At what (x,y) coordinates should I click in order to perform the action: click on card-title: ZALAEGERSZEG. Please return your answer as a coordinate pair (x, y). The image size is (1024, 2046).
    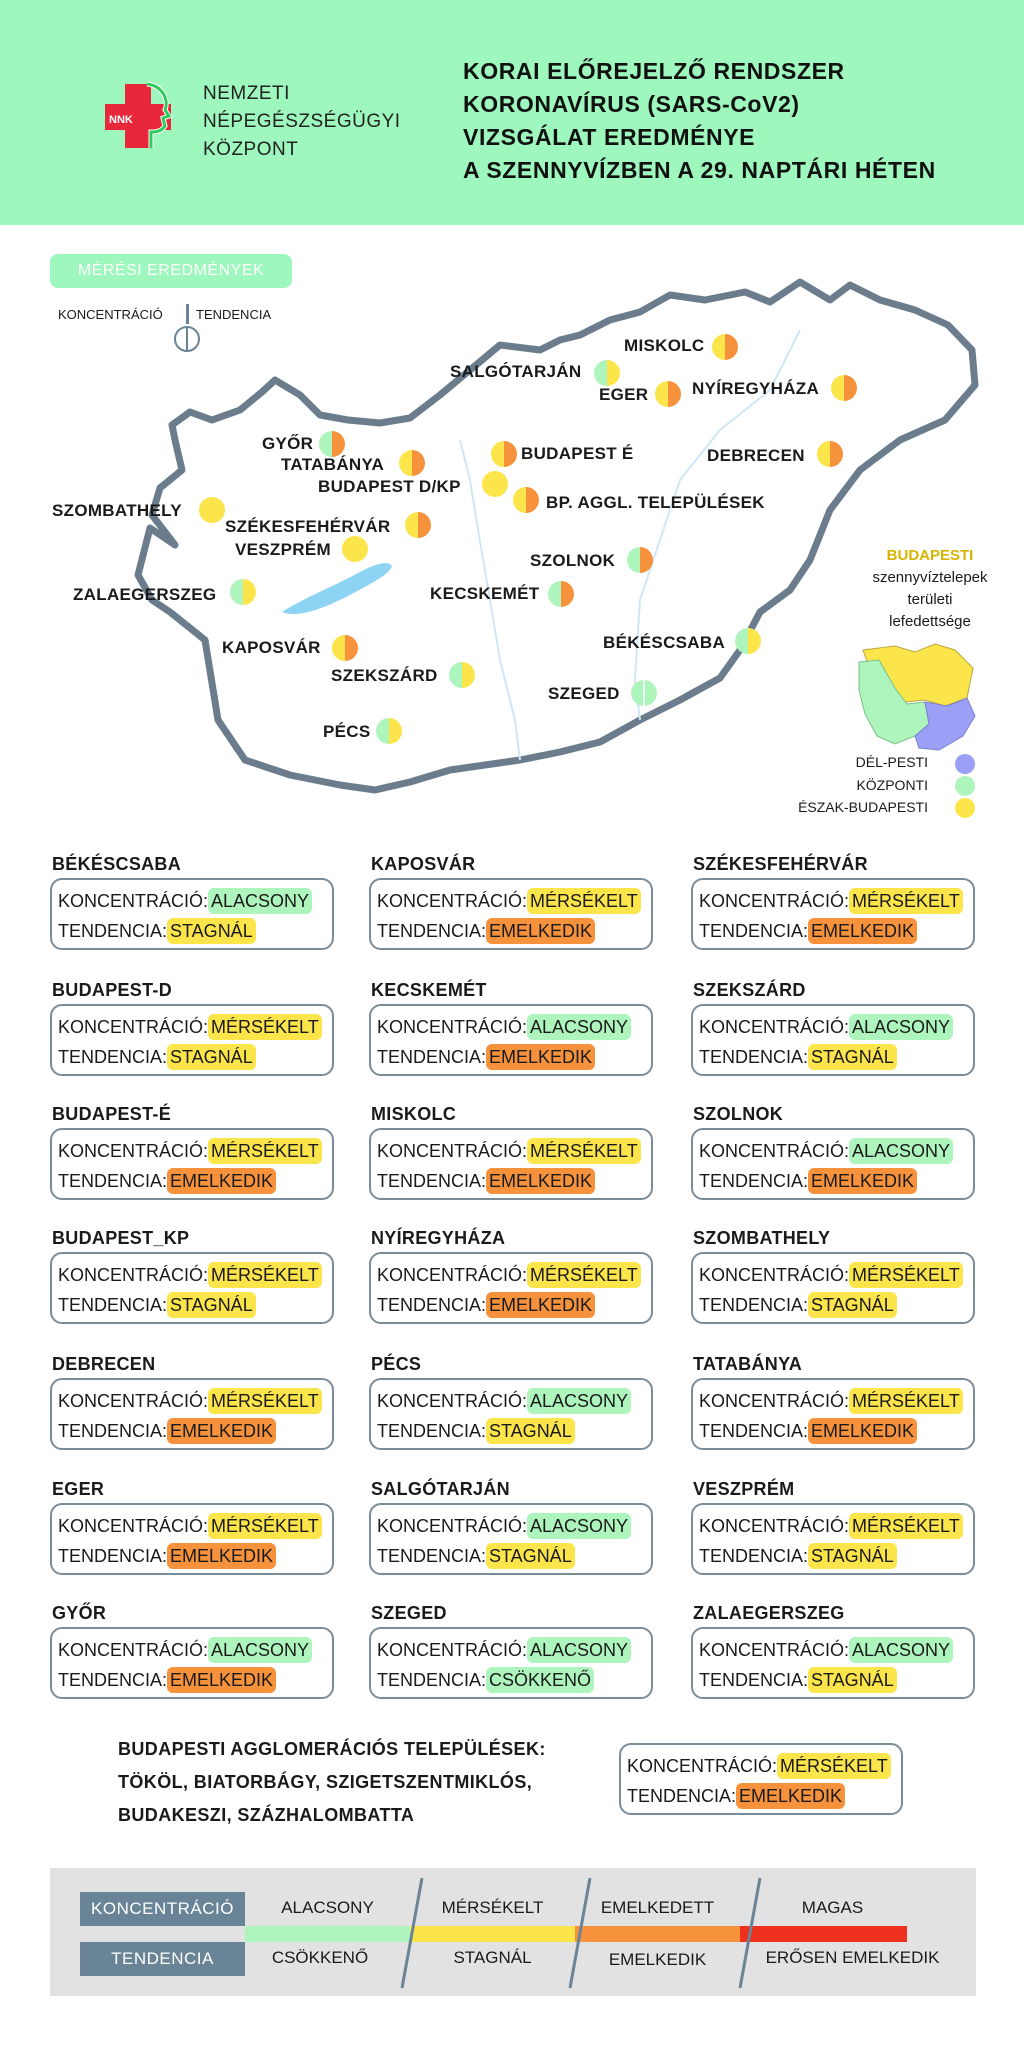
    Looking at the image, I should click on (769, 1613).